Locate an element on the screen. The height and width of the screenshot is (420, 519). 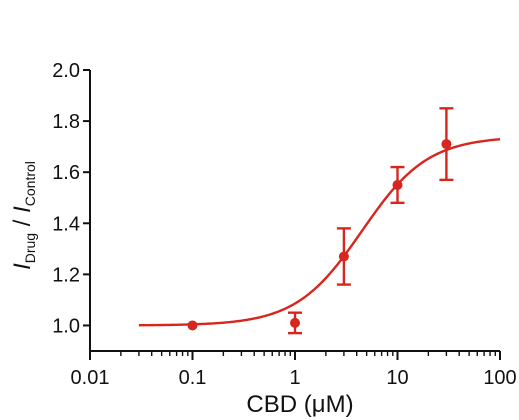
y-tick-label: 1.8 is located at coordinates (66, 122).